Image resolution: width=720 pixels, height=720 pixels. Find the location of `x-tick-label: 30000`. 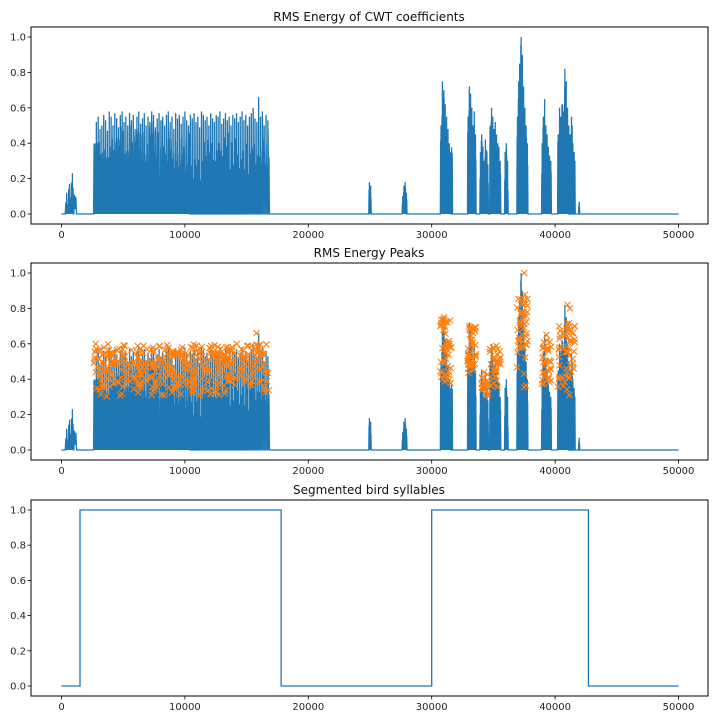

x-tick-label: 30000 is located at coordinates (432, 707).